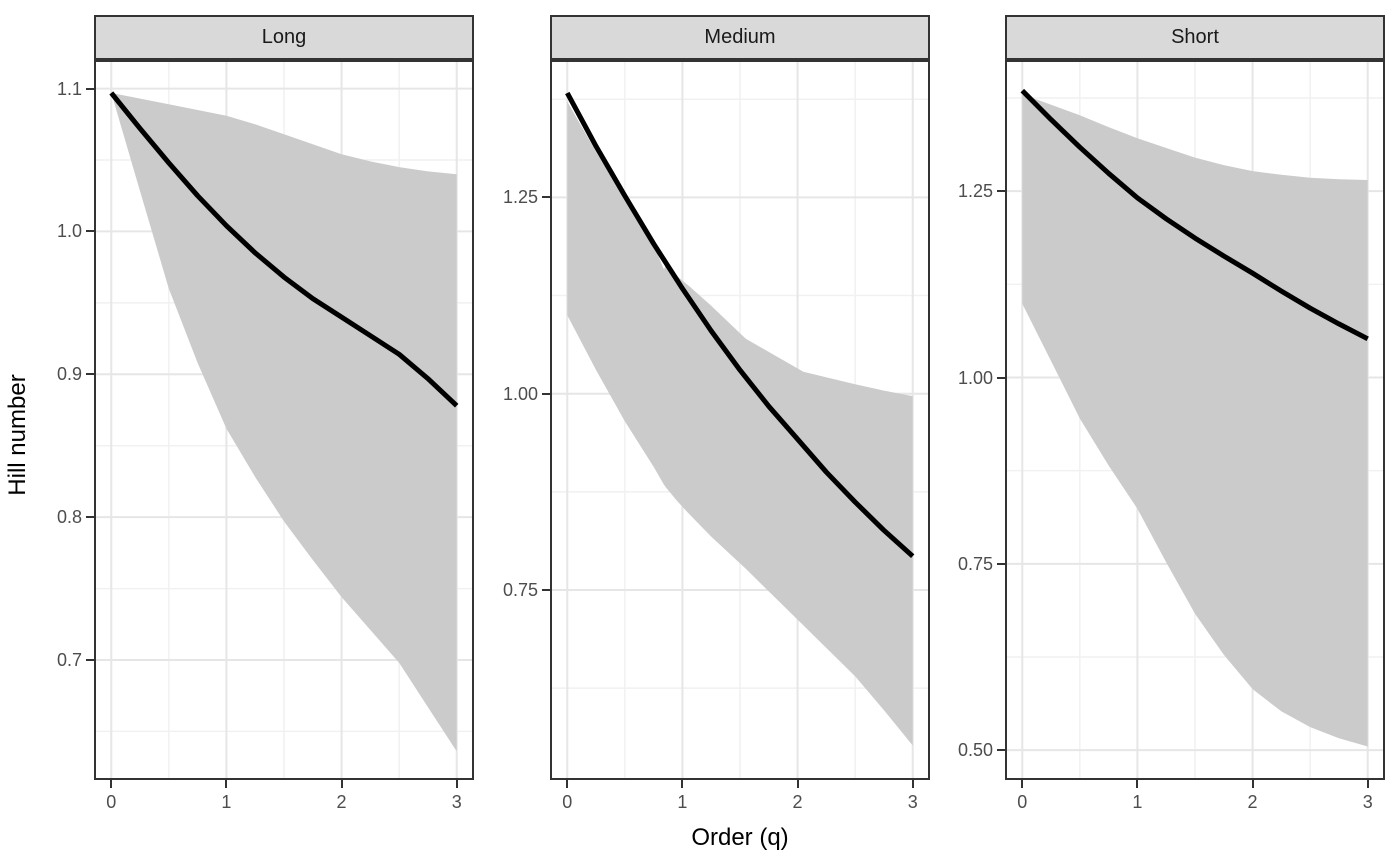  Describe the element at coordinates (740, 837) in the screenshot. I see `x-axis-title: Order (q)` at that location.